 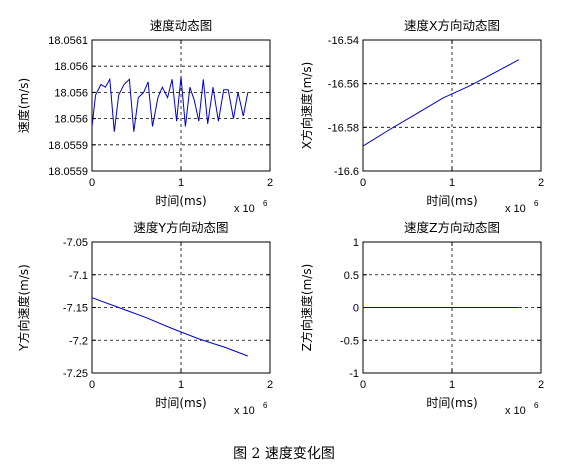 I want to click on chart3-y-tick-label: -7.05, so click(x=75, y=243).